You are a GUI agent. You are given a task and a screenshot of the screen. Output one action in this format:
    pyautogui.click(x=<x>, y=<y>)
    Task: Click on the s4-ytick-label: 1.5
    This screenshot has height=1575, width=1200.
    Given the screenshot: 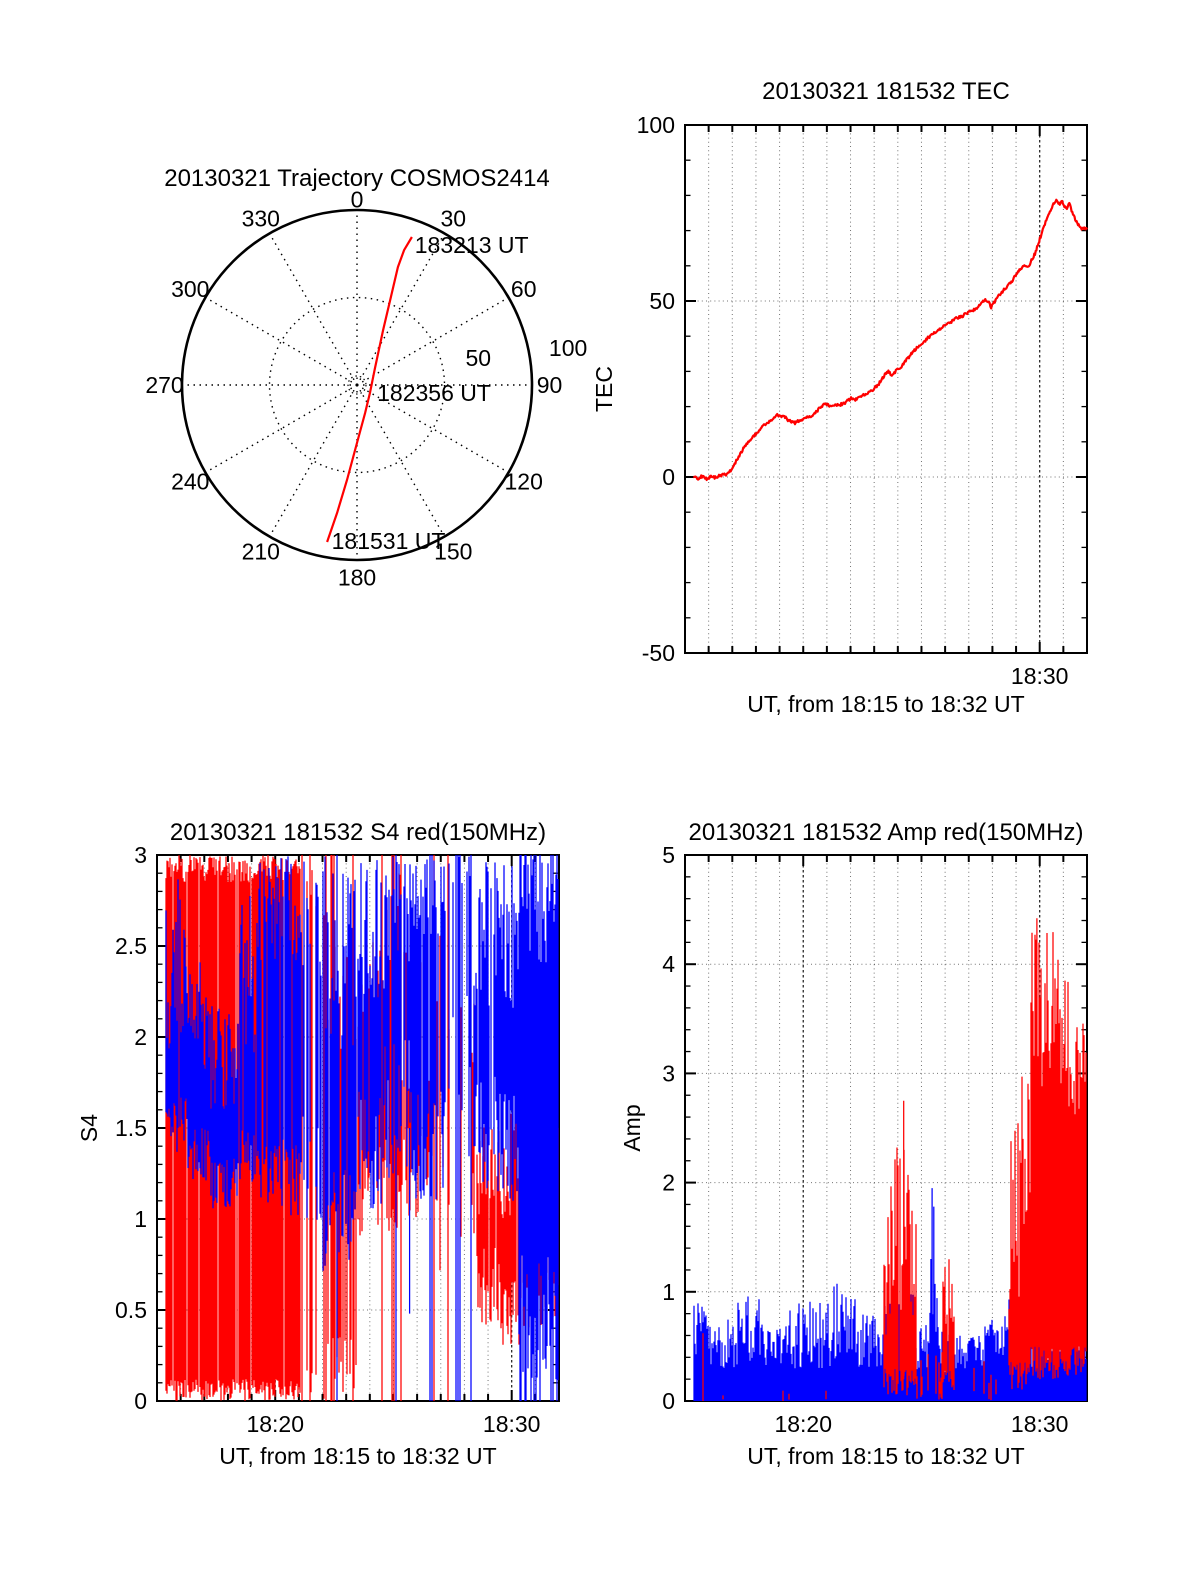 What is the action you would take?
    pyautogui.click(x=131, y=1128)
    